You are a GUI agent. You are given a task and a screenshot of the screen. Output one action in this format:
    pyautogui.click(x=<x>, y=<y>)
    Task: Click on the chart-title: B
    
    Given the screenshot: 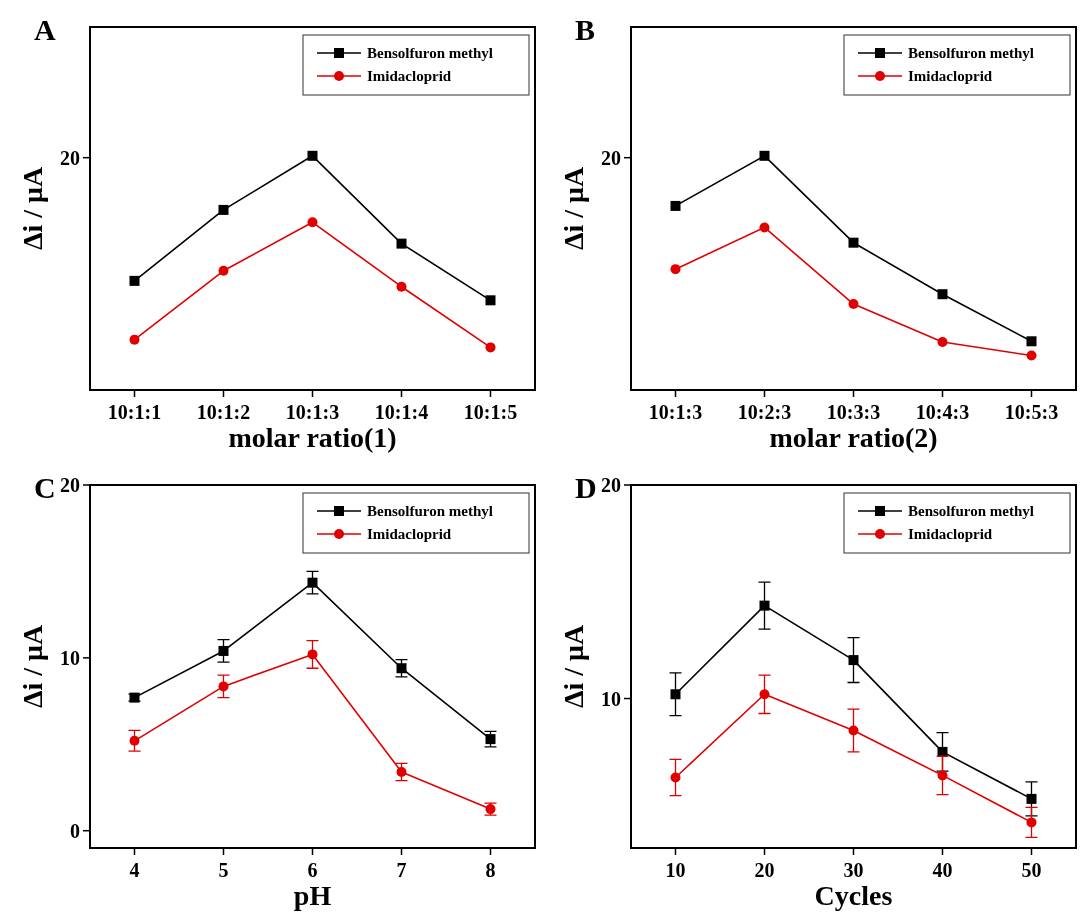 What is the action you would take?
    pyautogui.click(x=585, y=29)
    